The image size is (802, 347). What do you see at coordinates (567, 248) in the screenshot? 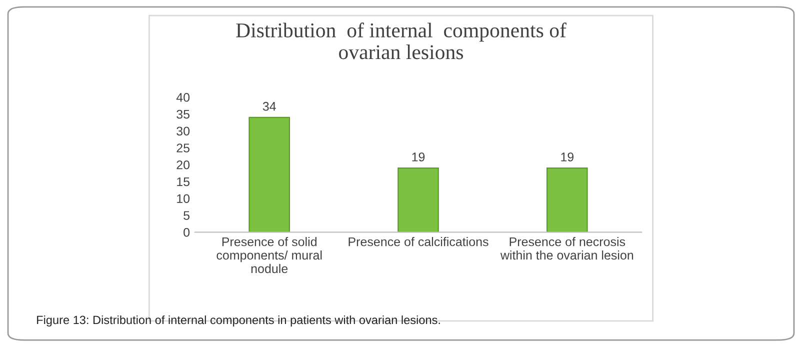
I see `x-tick-label: Presence of necrosis within the ovarian lesion` at bounding box center [567, 248].